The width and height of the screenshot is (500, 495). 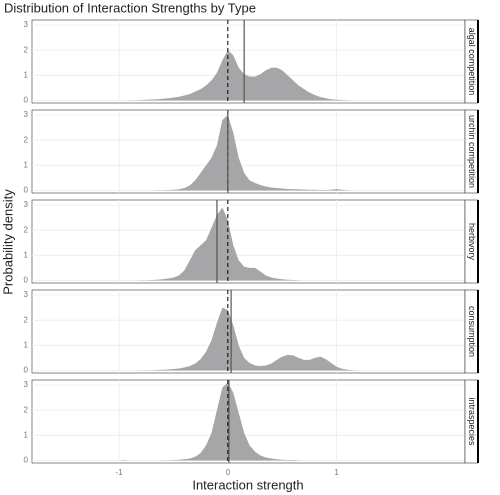 What do you see at coordinates (228, 472) in the screenshot?
I see `x-tick-label: 0` at bounding box center [228, 472].